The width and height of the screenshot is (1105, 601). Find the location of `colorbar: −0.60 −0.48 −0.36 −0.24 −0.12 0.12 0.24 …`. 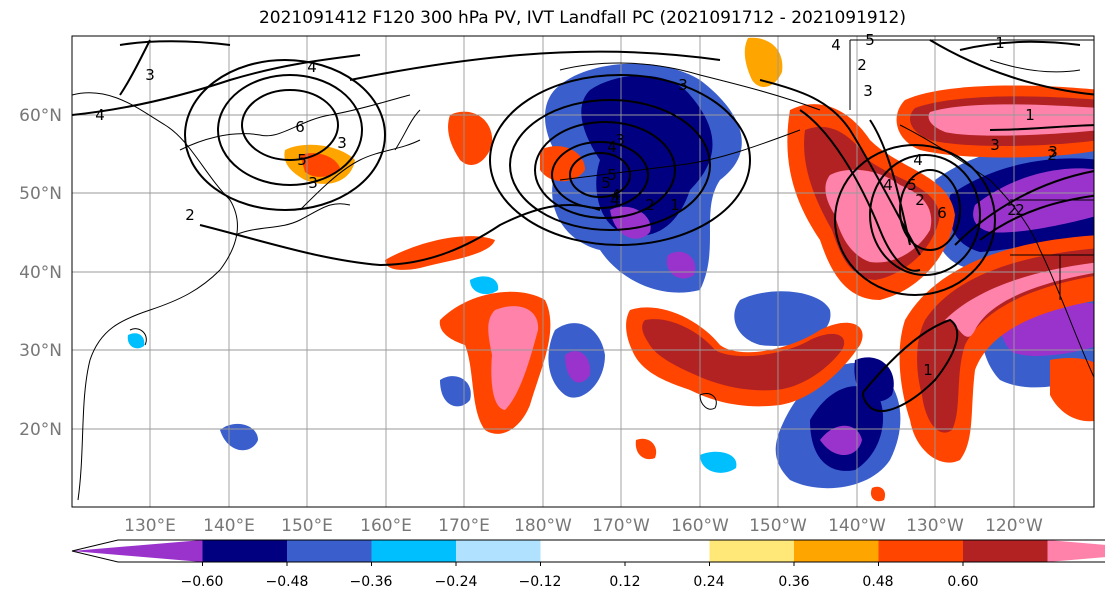

colorbar: −0.60 −0.48 −0.36 −0.24 −0.12 0.12 0.24 … is located at coordinates (588, 564).